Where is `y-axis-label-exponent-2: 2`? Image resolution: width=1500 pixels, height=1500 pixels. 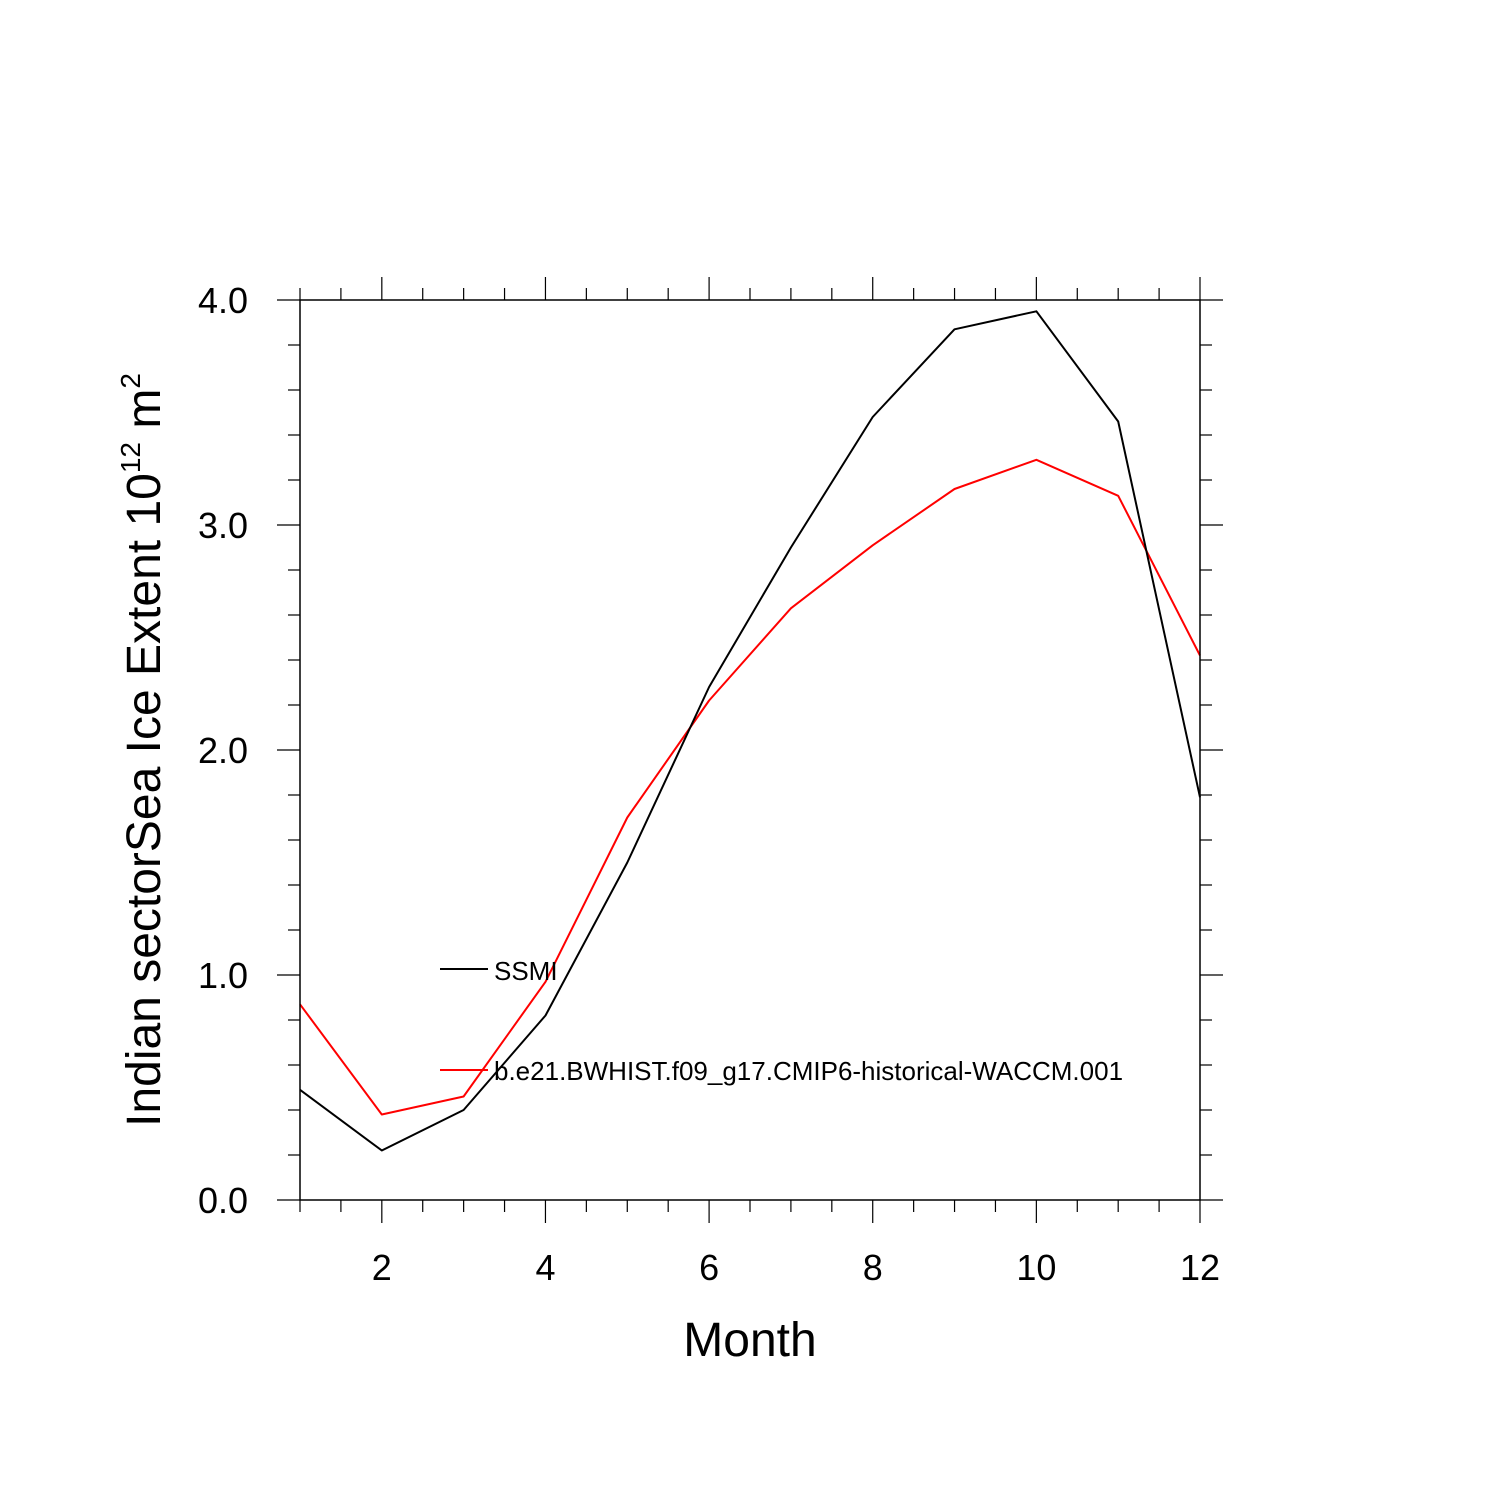
y-axis-label-exponent-2: 2 is located at coordinates (130, 381).